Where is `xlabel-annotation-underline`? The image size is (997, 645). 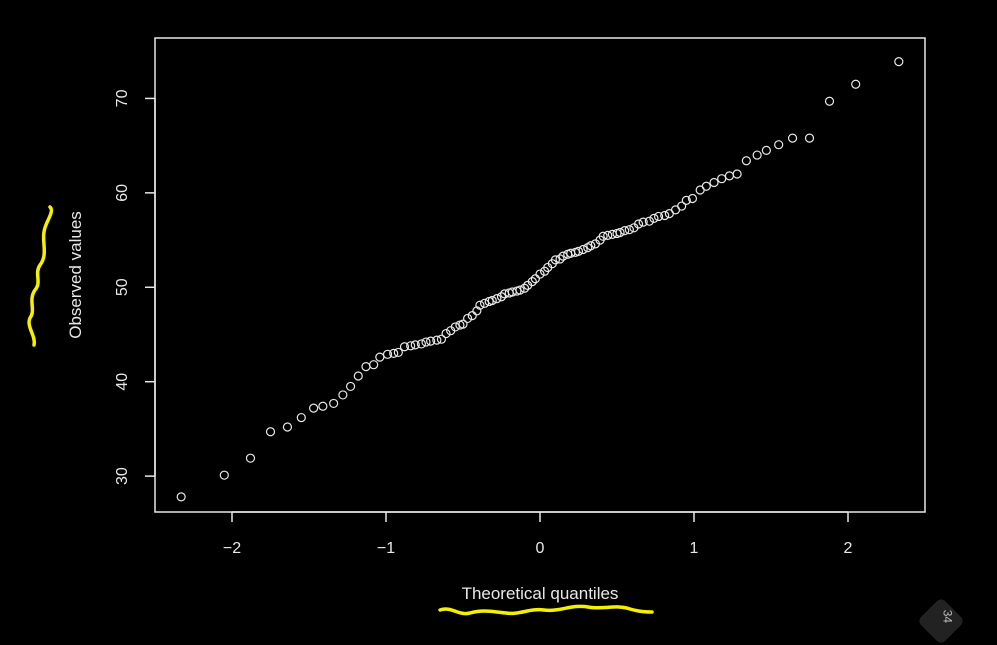
xlabel-annotation-underline is located at coordinates (546, 610).